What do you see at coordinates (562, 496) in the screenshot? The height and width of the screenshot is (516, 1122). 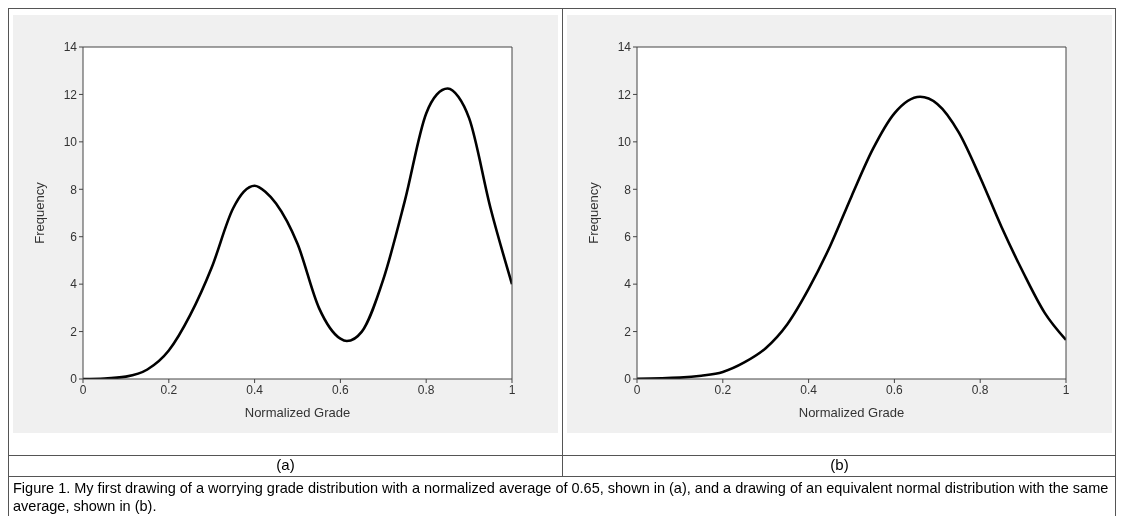 I see `caption: Figure 1. My first drawing of a worrying grade distribution with a normalized average of 0.65, shown in (a), and a drawing of an equivalent normal distribution with the same average, shown in (b).` at bounding box center [562, 496].